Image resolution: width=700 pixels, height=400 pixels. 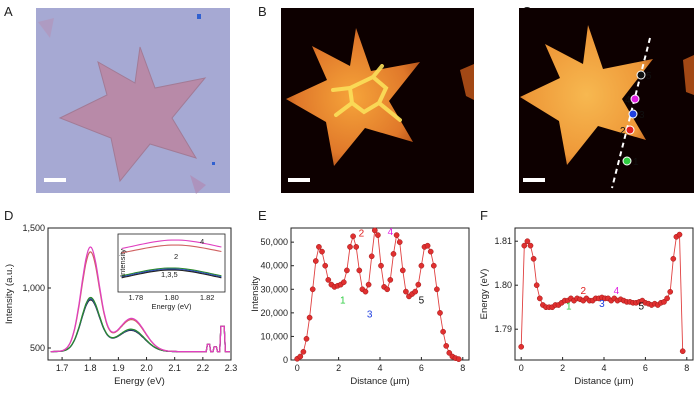 What do you see at coordinates (231, 368) in the screenshot?
I see `chart-d-xtick-label: 2.3` at bounding box center [231, 368].